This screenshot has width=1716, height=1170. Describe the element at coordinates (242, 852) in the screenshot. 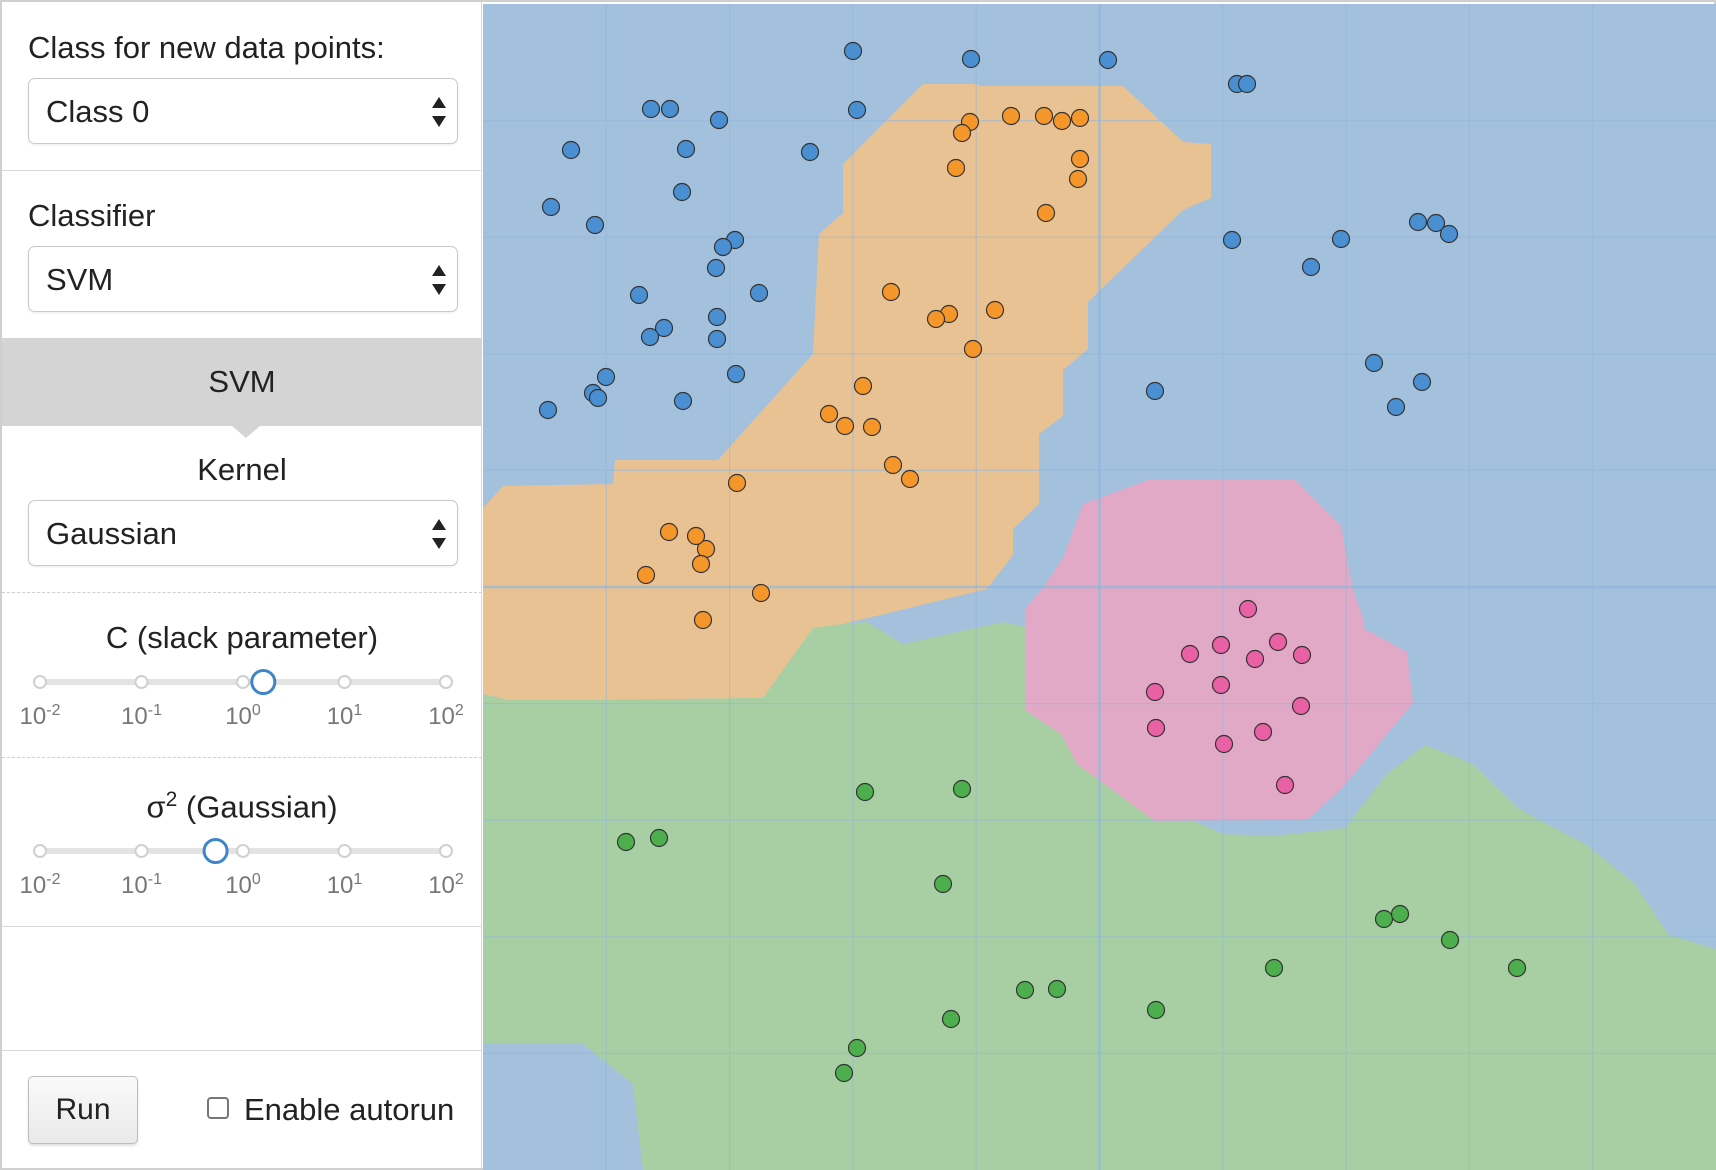

I see `sigma-slider-track` at that location.